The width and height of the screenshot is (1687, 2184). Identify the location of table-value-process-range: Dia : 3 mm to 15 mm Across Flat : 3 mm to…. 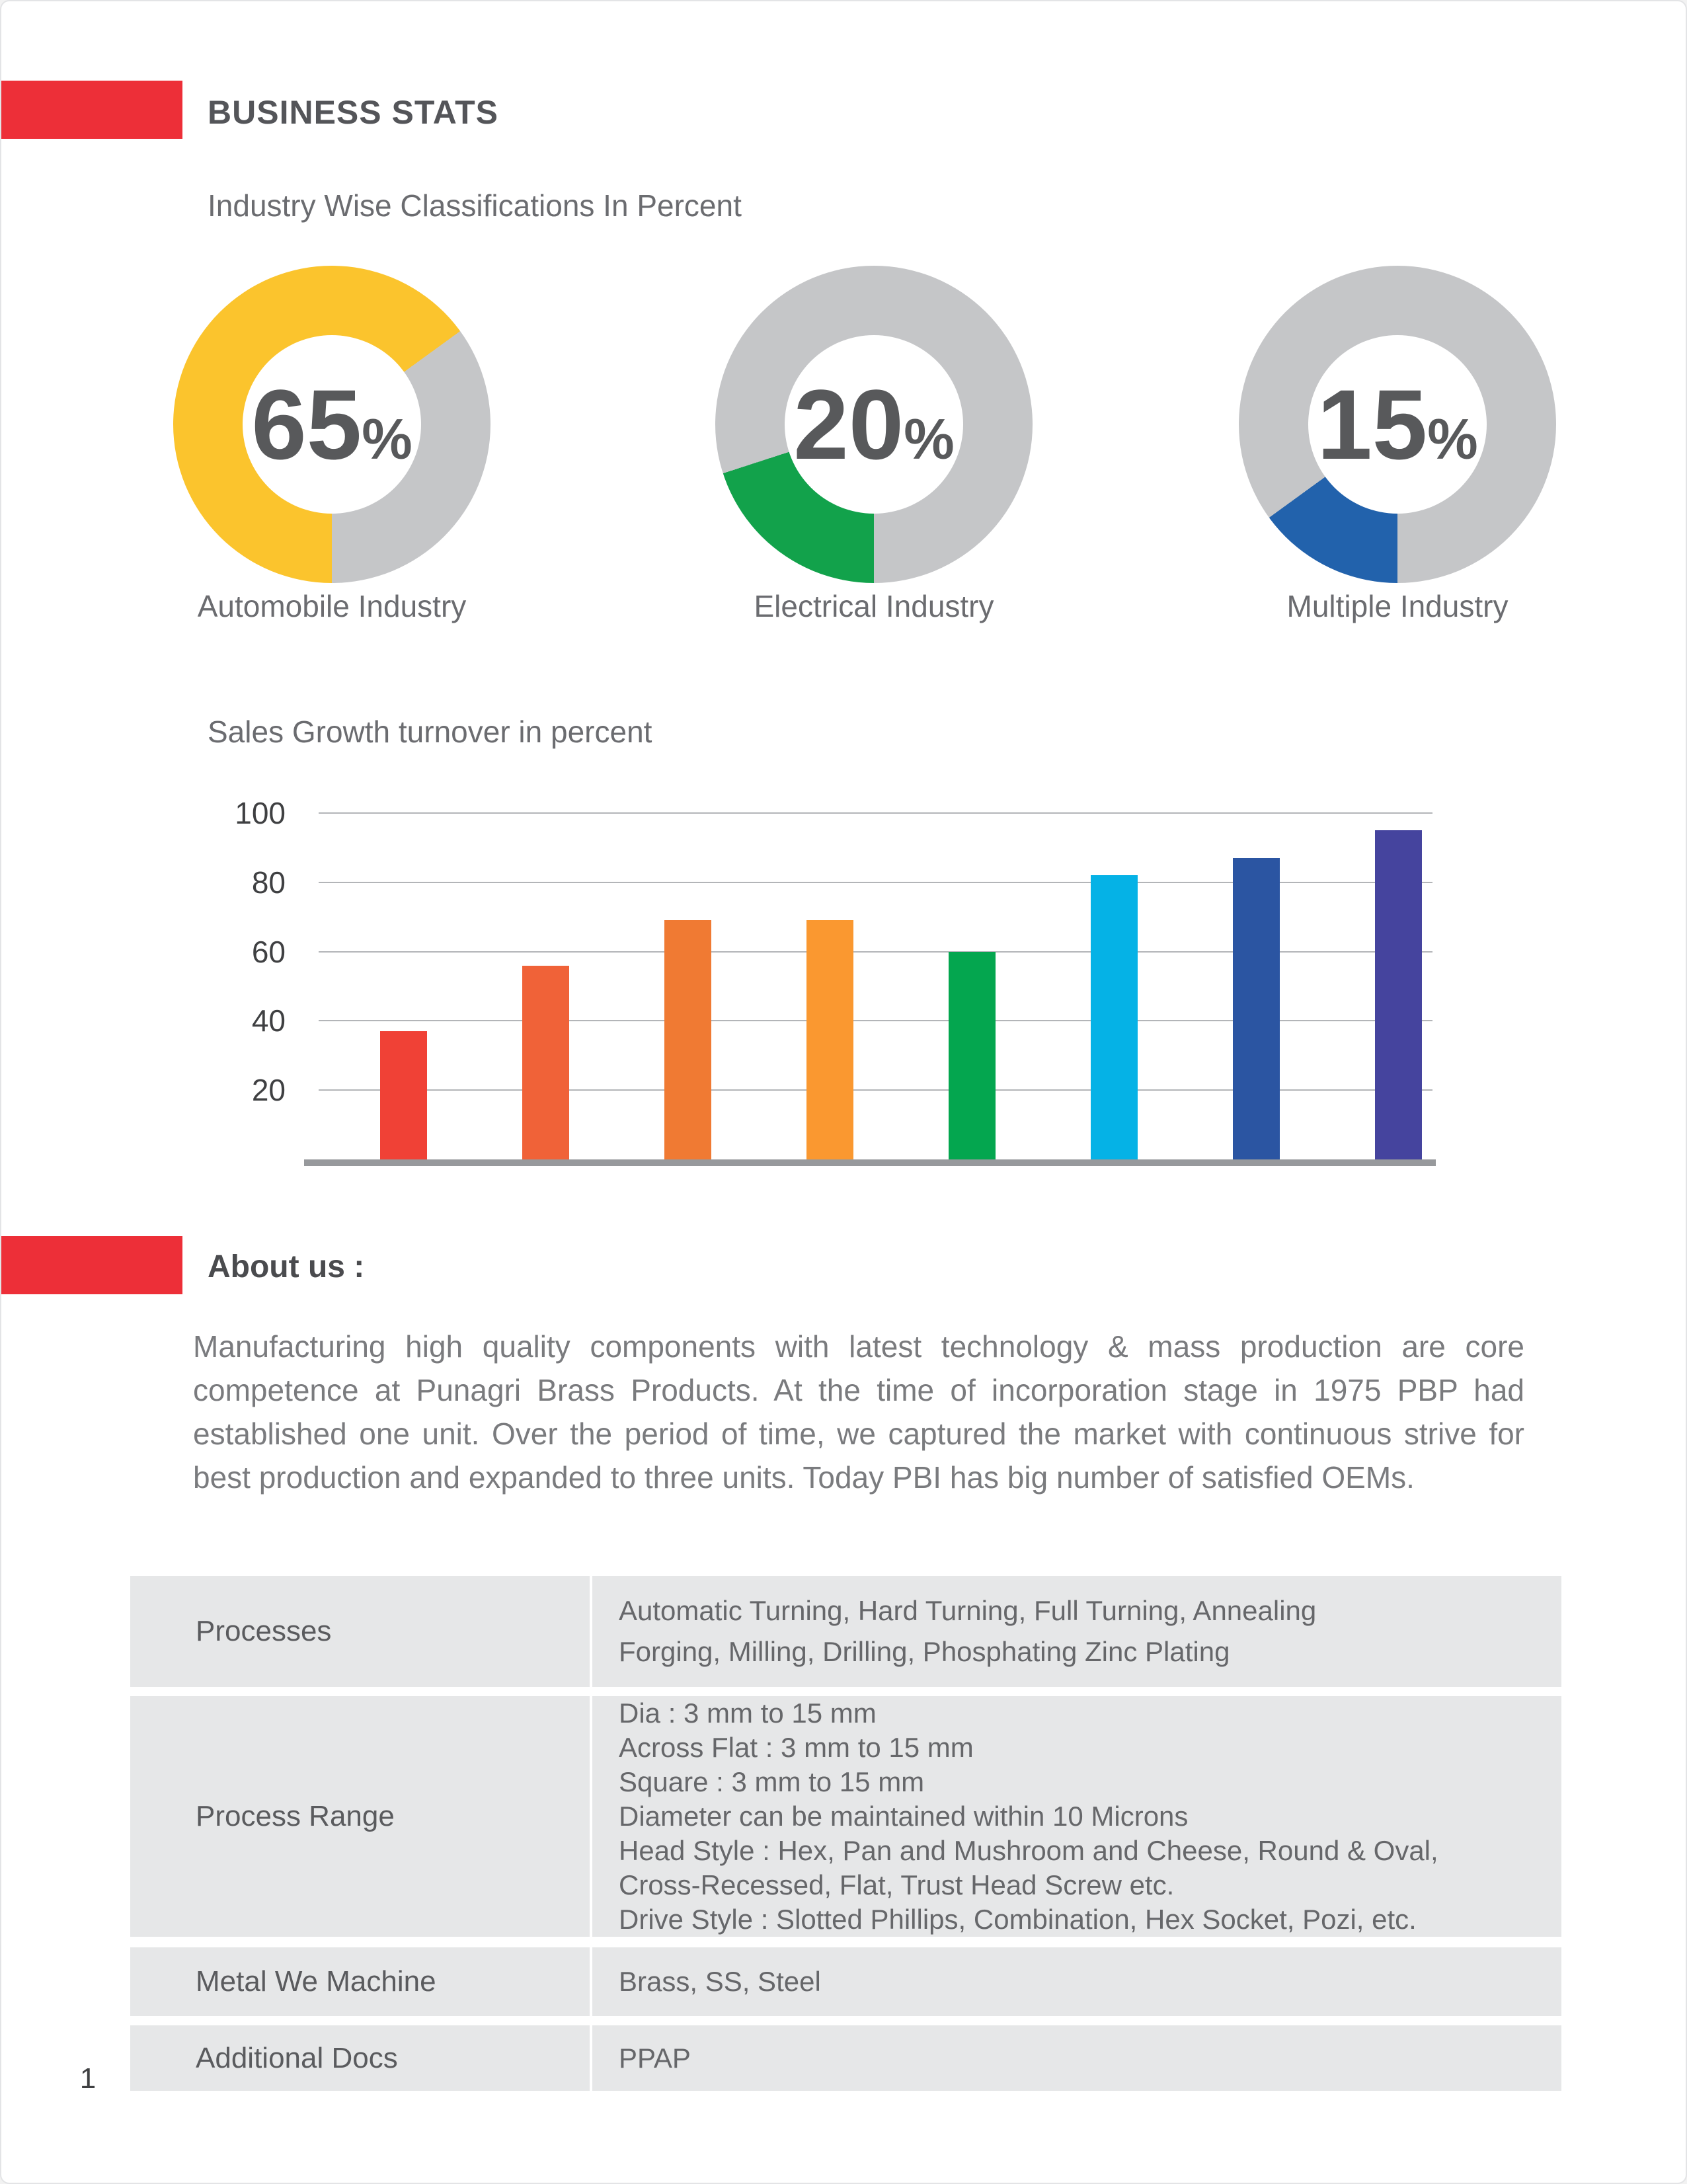
(1076, 1816).